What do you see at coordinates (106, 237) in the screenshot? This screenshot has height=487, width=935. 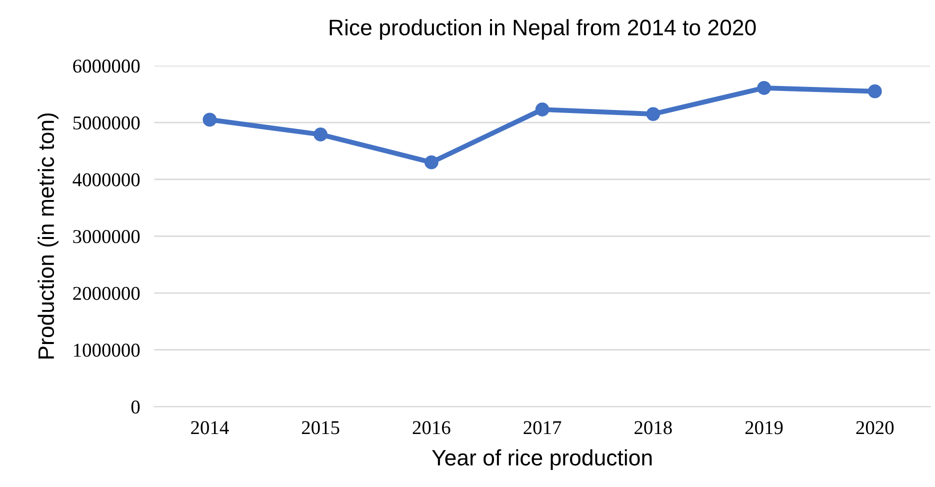 I see `y-tick-label: 3000000` at bounding box center [106, 237].